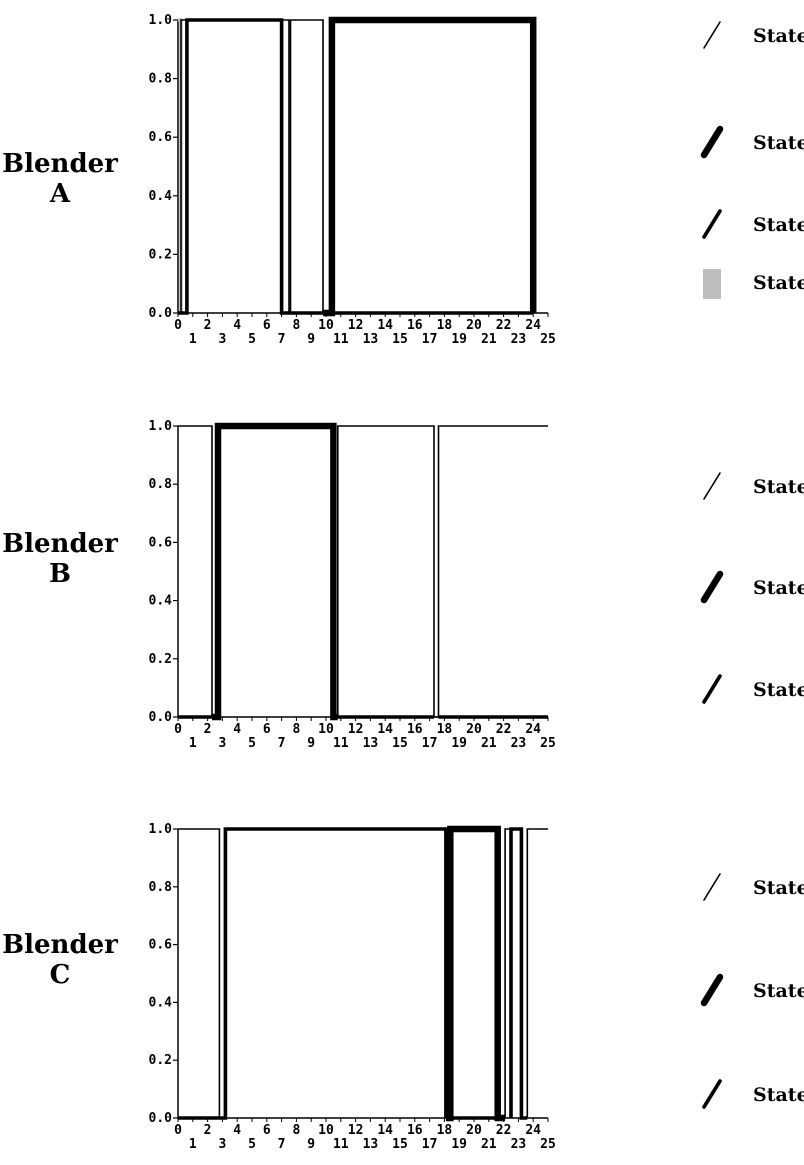 The image size is (804, 1165). What do you see at coordinates (60, 574) in the screenshot?
I see `panel-label-line: B` at bounding box center [60, 574].